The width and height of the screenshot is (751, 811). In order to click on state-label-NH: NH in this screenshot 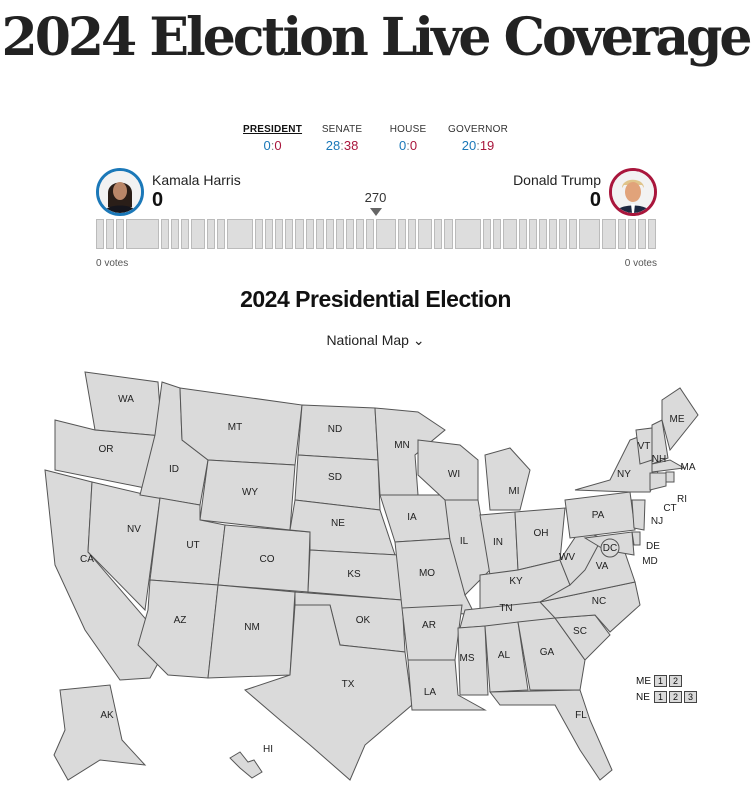, I will do `click(659, 459)`.